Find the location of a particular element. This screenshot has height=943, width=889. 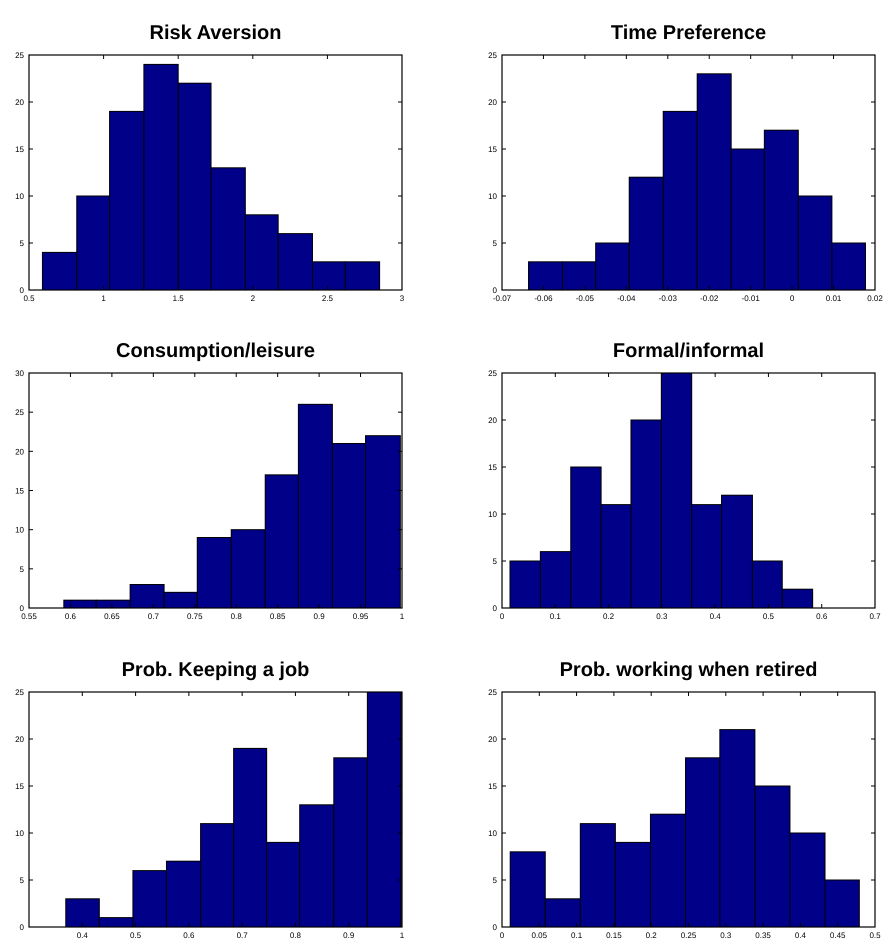

x-tick-label: -0.03 is located at coordinates (668, 298).